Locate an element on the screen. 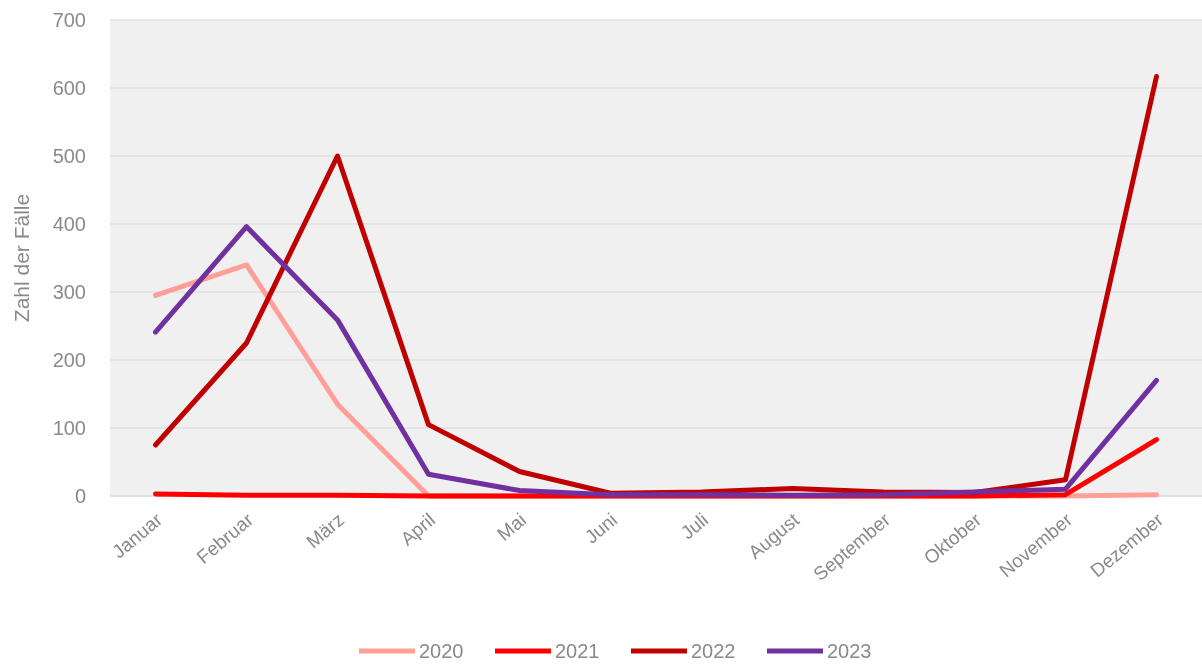 This screenshot has height=668, width=1202. y-tick-label: 300 is located at coordinates (69, 292).